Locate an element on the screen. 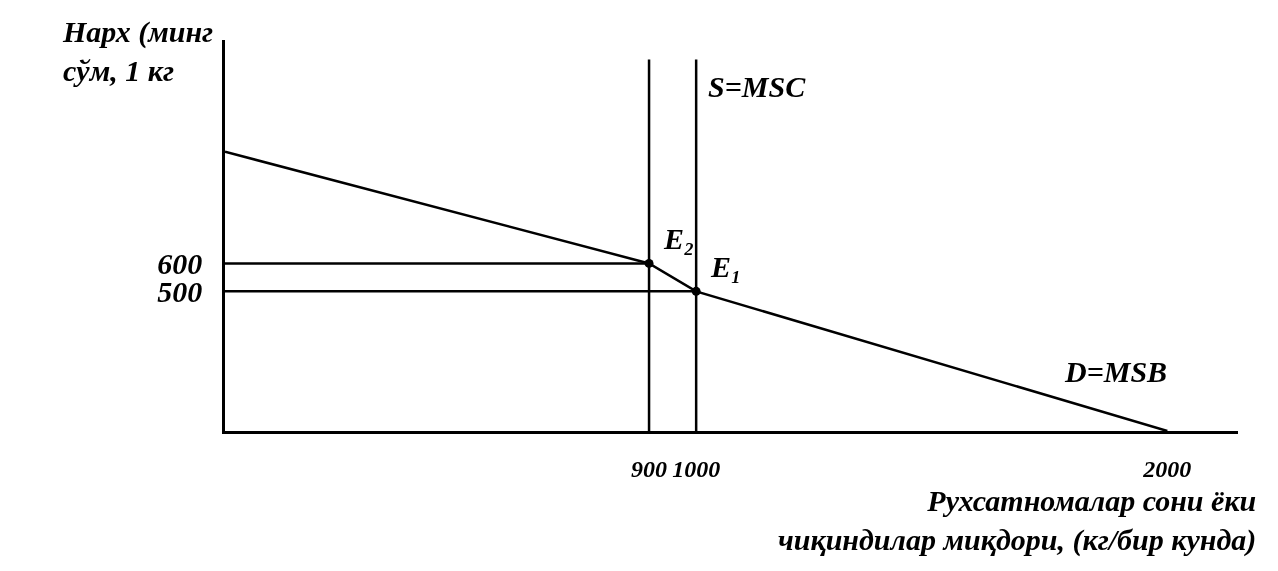 The height and width of the screenshot is (571, 1278). annotation: E₁ is located at coordinates (726, 266).